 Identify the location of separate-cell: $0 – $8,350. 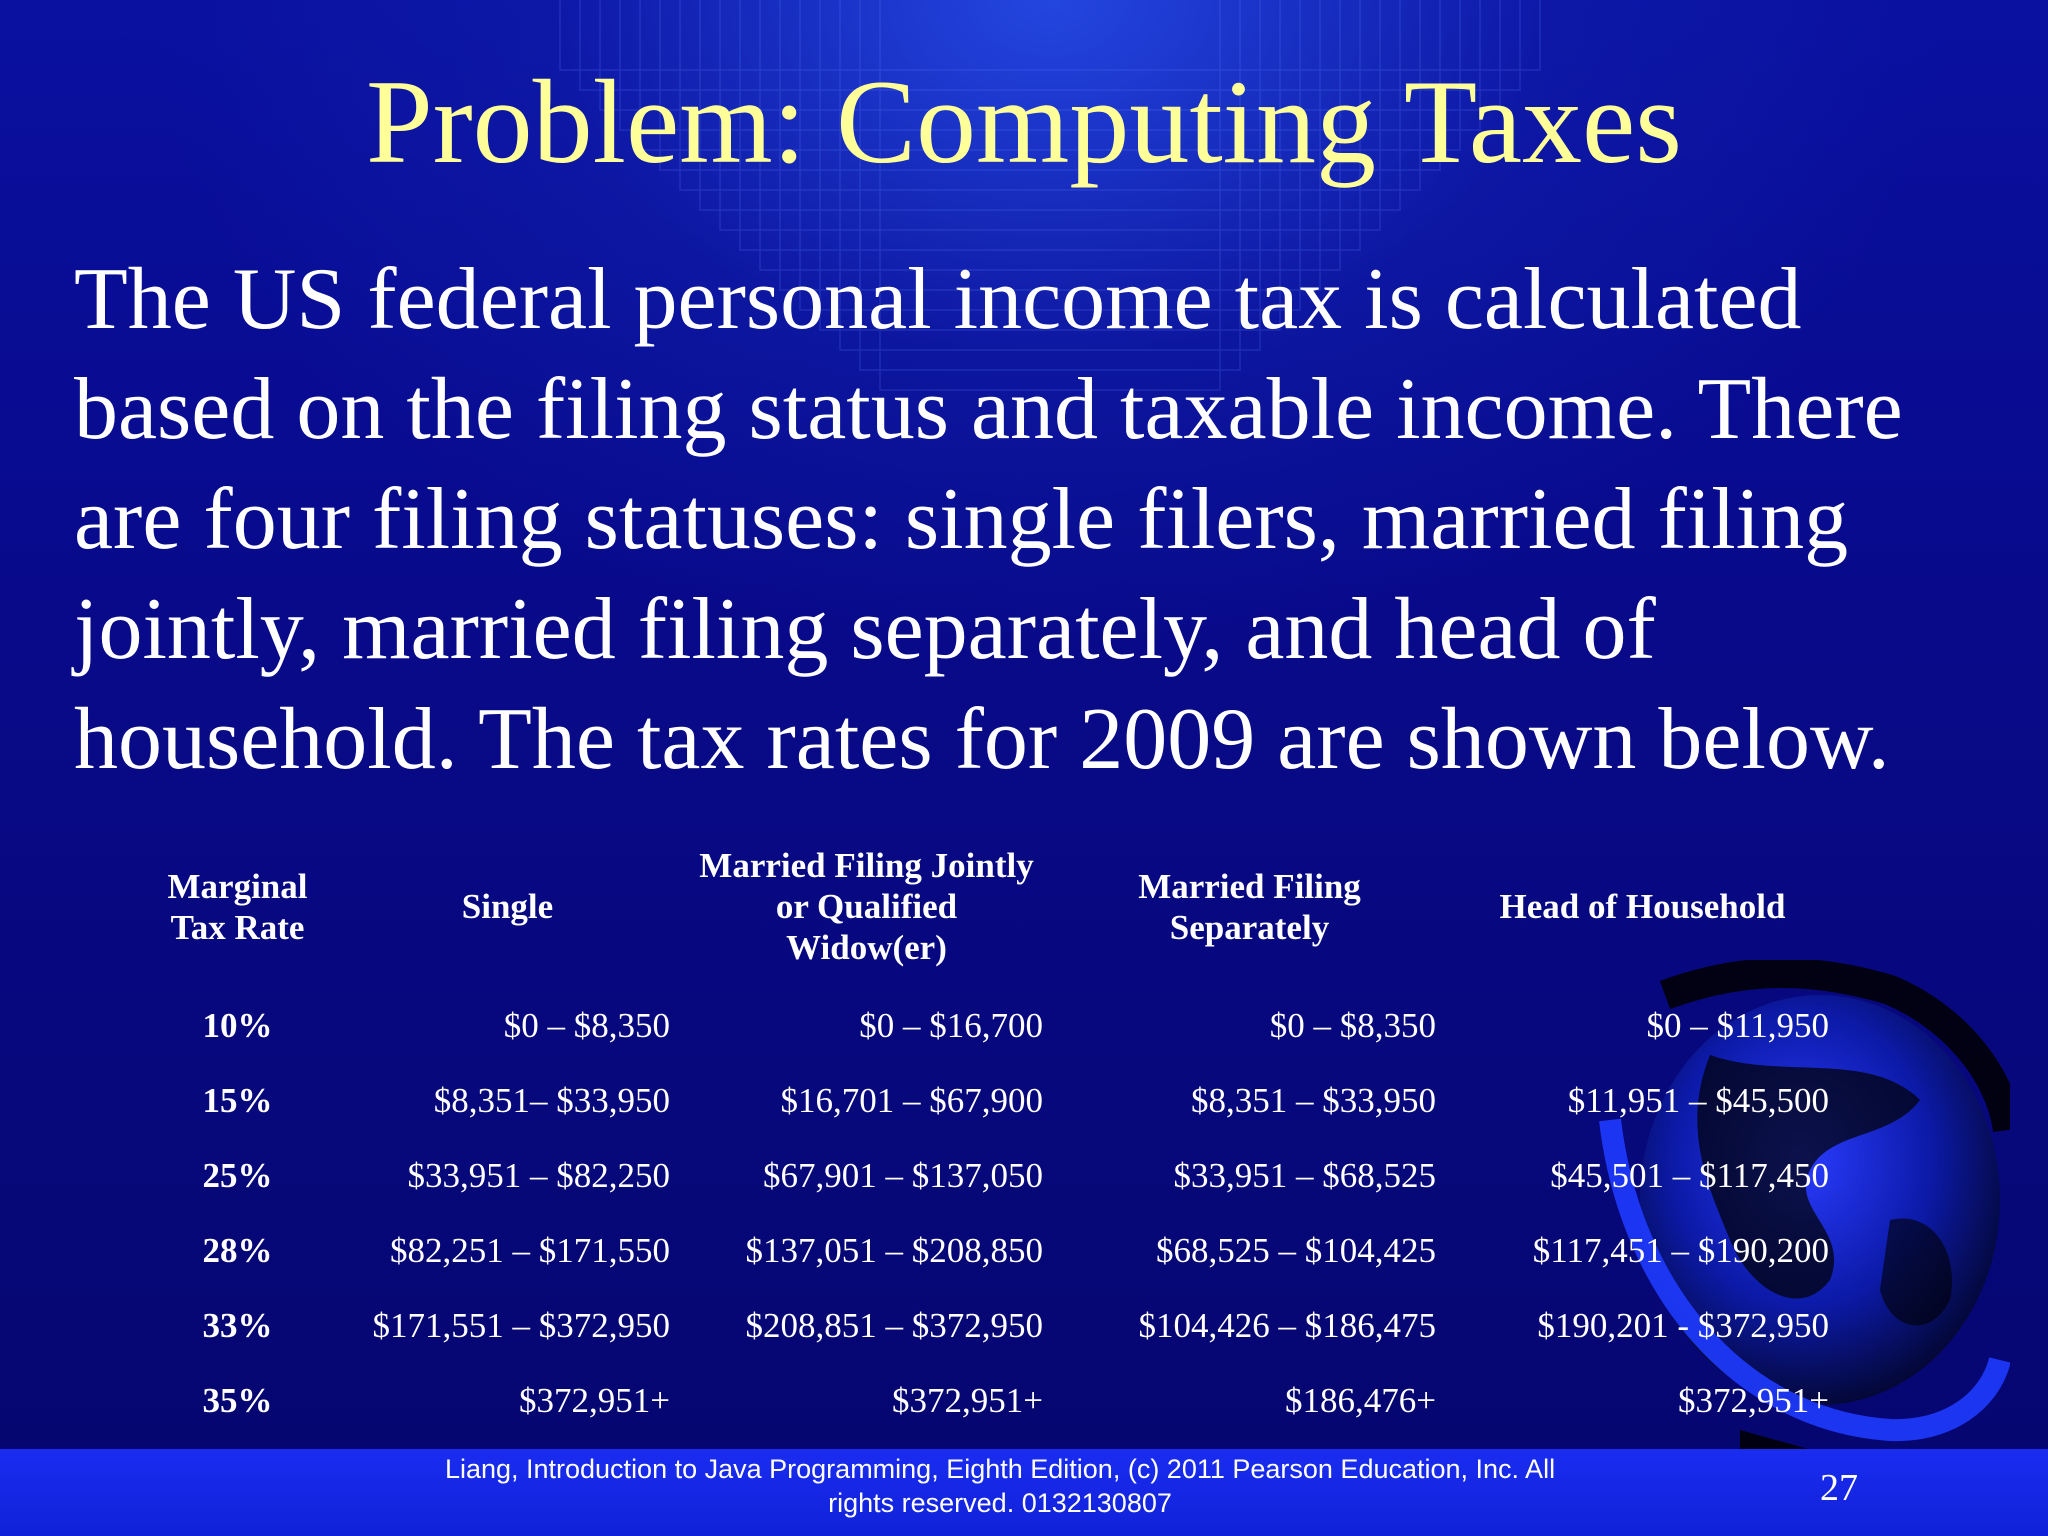
(1352, 1025).